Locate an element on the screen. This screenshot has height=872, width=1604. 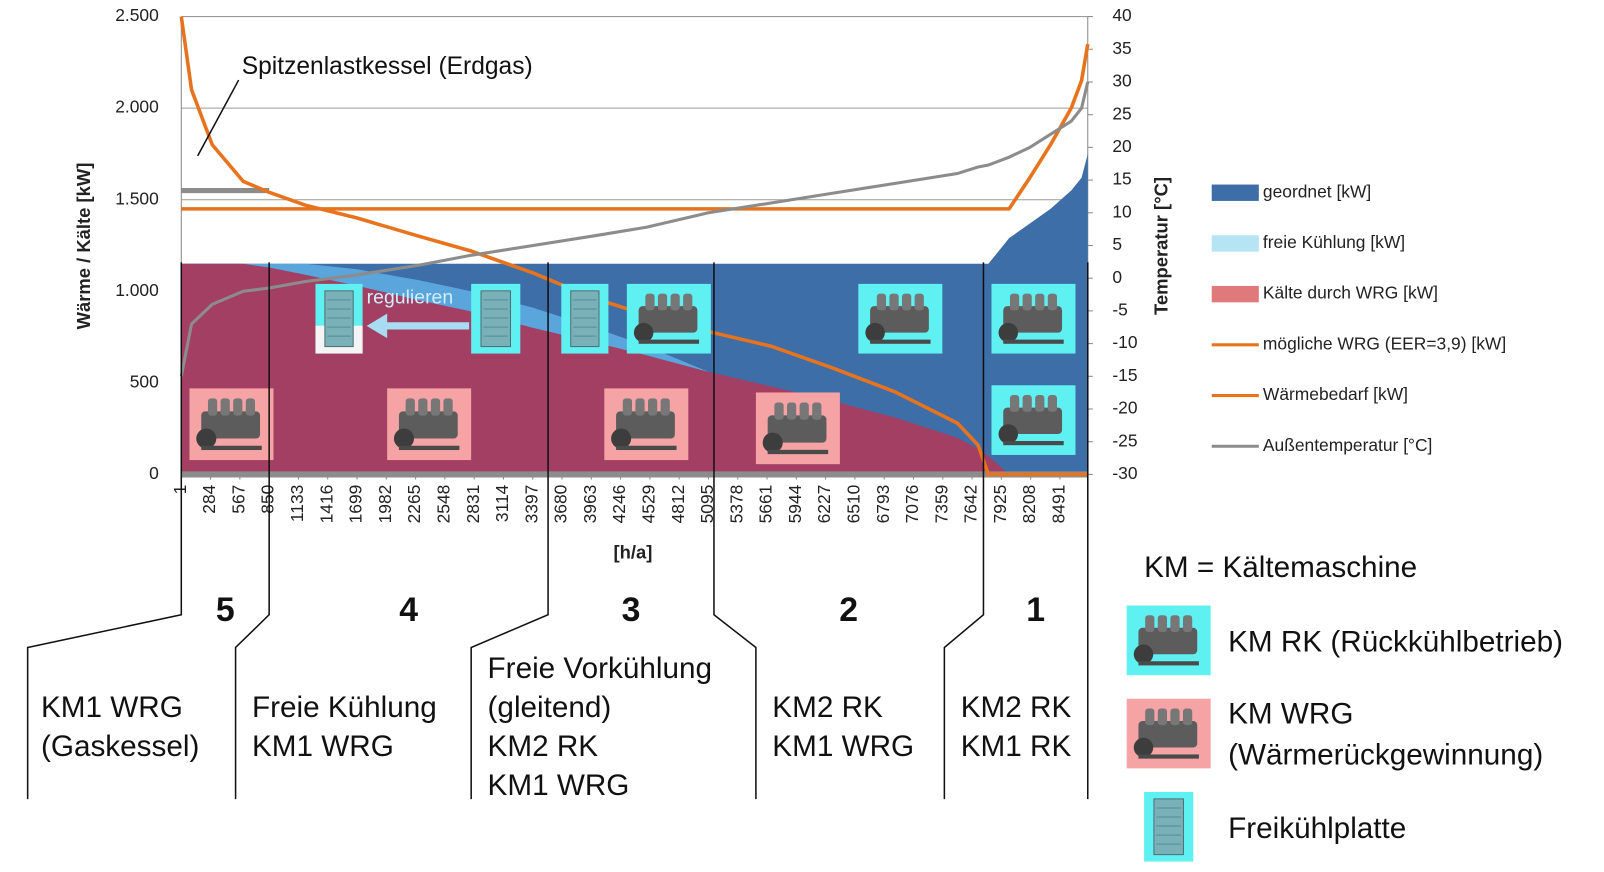
line is located at coordinates (635, 127).